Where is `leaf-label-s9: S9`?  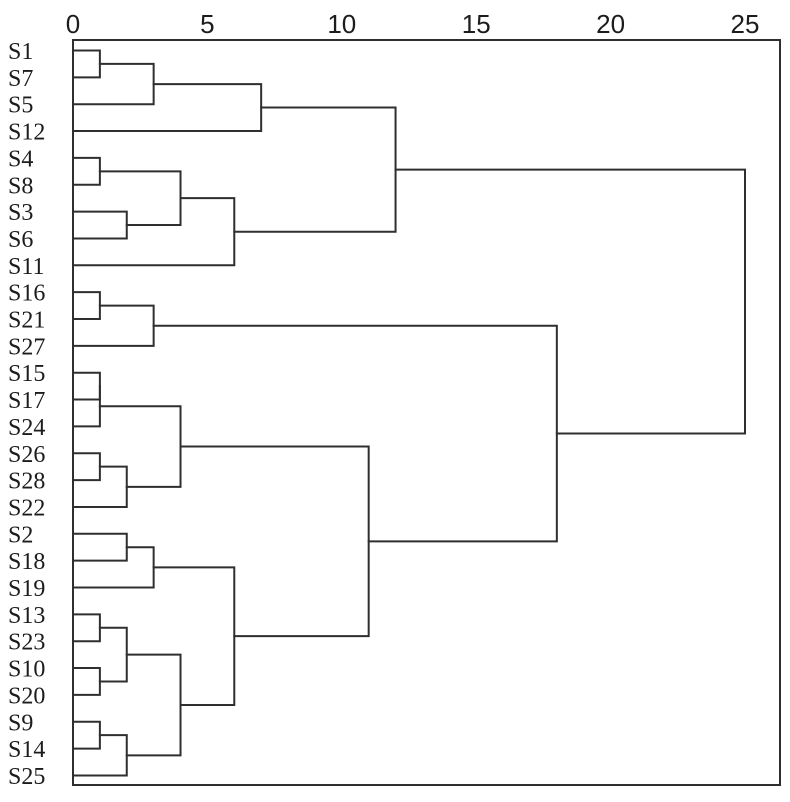
leaf-label-s9: S9 is located at coordinates (20, 723).